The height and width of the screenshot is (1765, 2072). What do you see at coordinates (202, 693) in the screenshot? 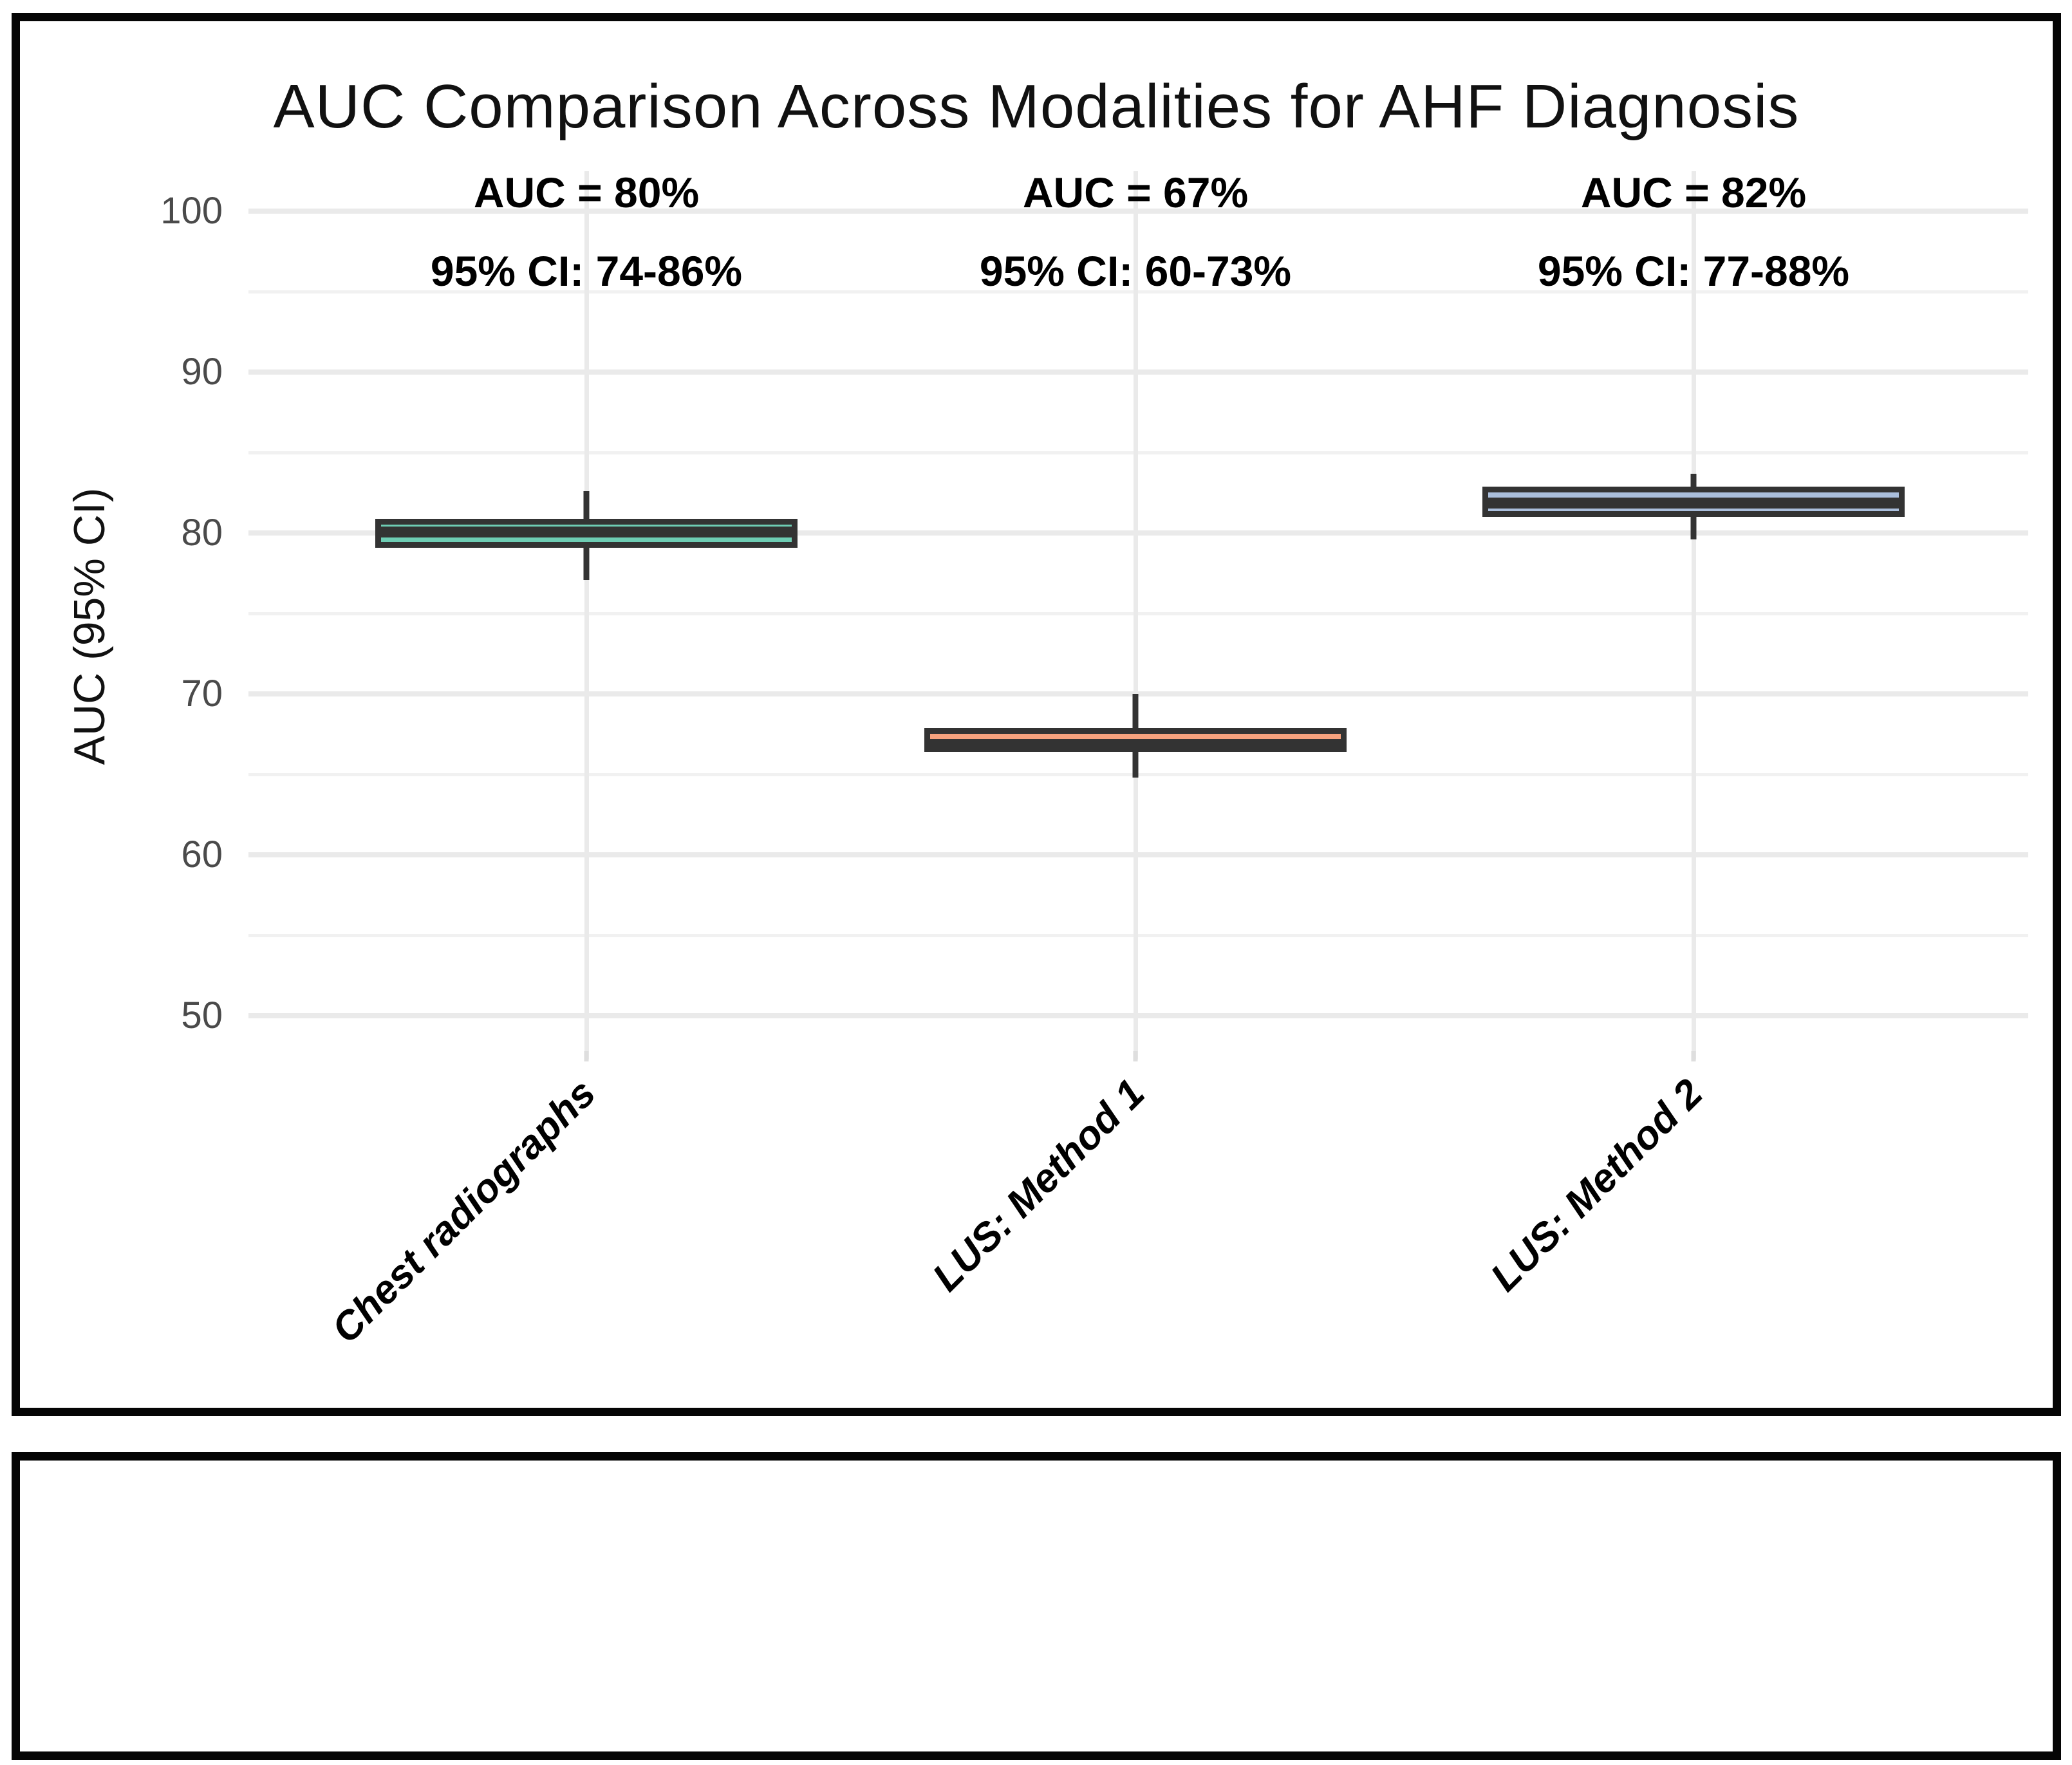
I see `y-tick-label: 70` at bounding box center [202, 693].